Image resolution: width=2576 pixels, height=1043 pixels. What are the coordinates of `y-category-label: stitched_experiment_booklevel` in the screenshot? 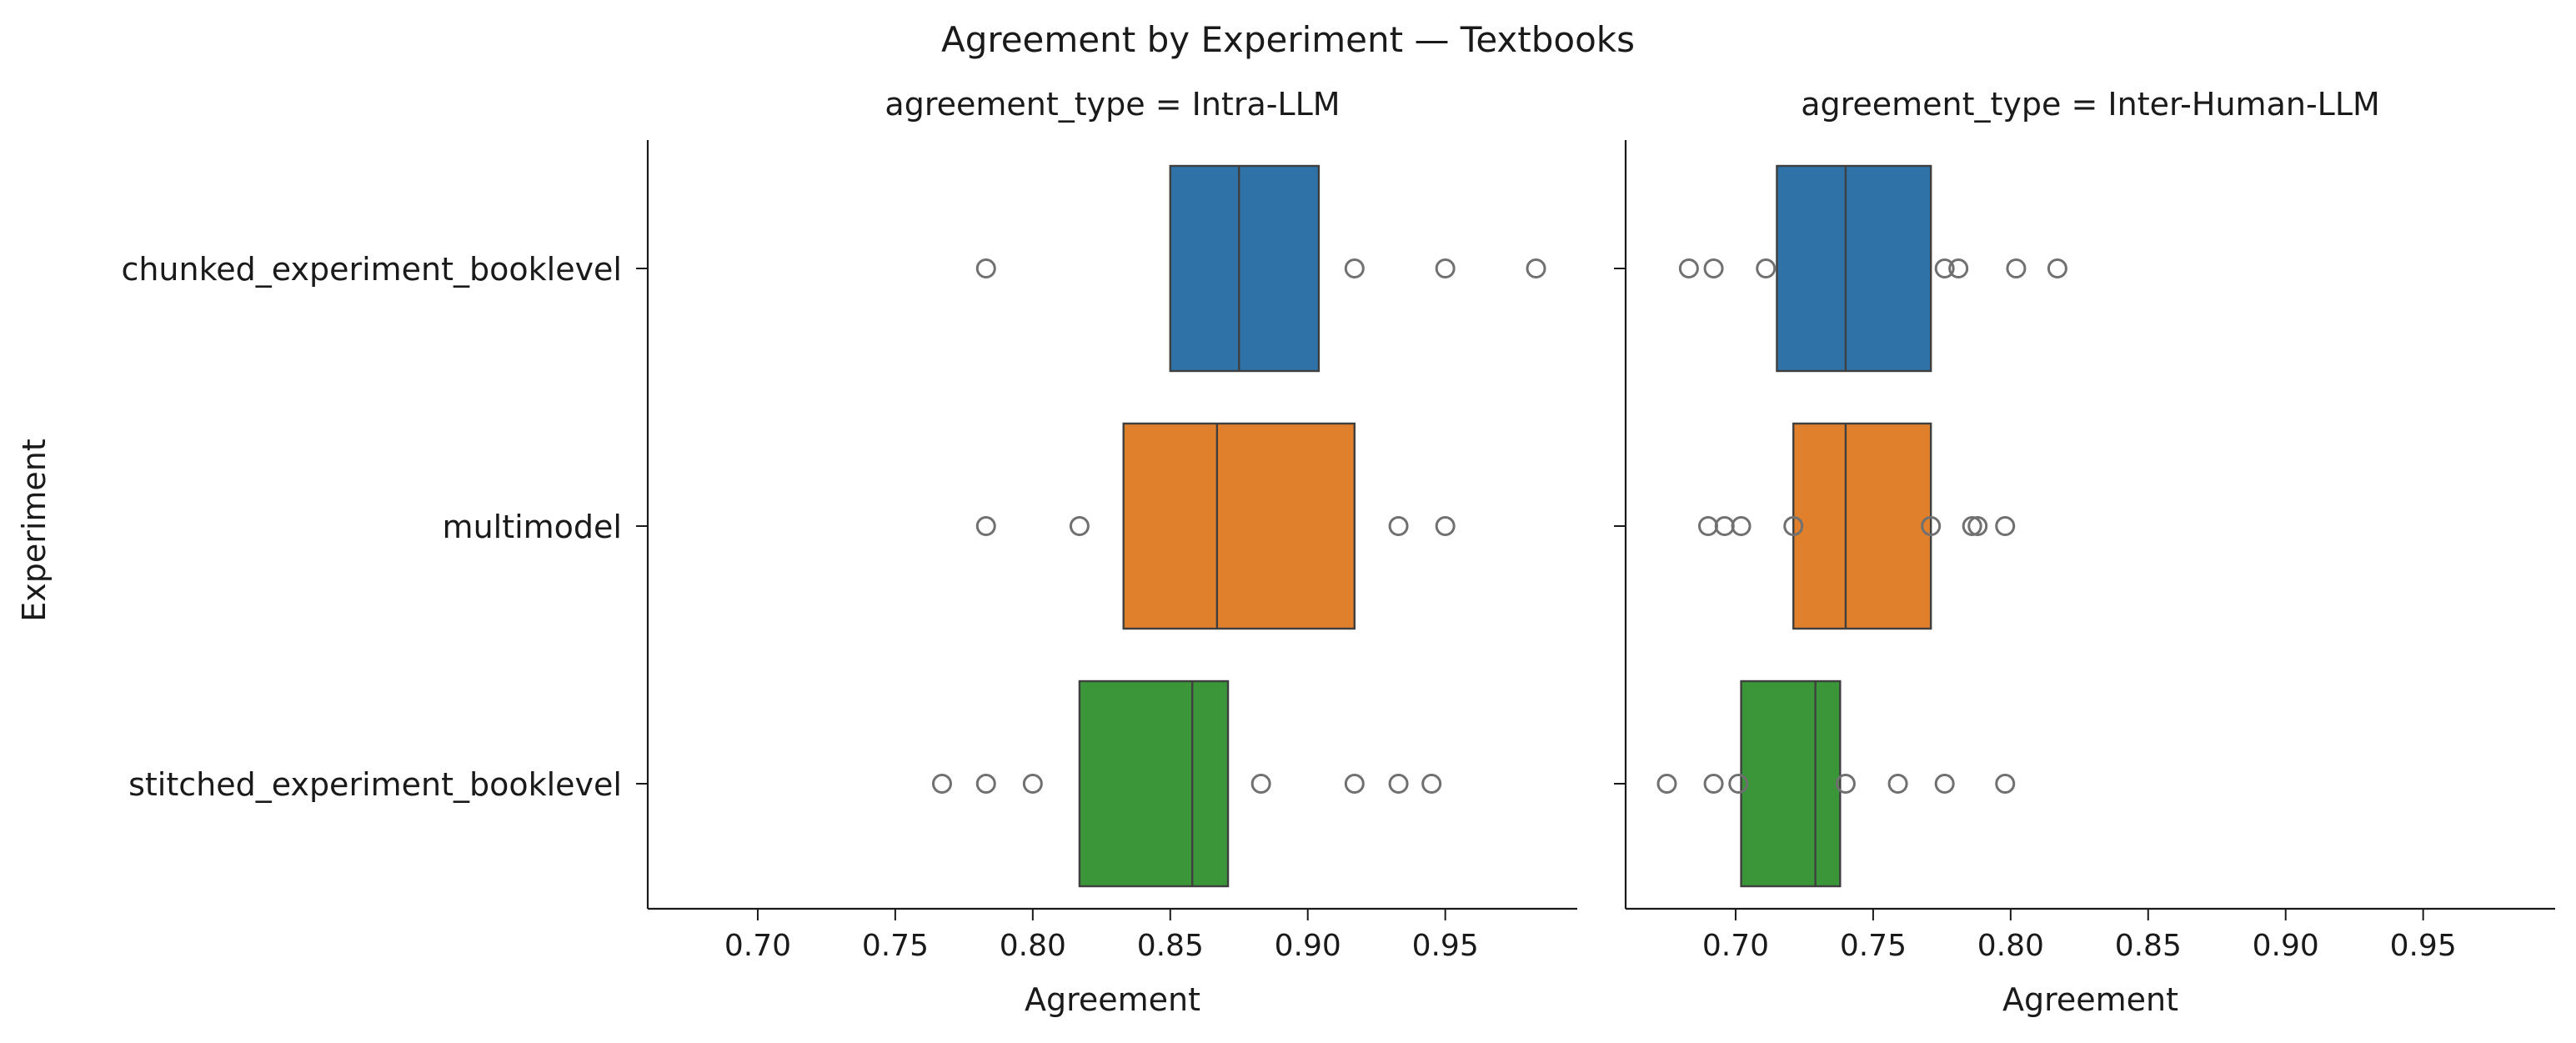 It's located at (375, 784).